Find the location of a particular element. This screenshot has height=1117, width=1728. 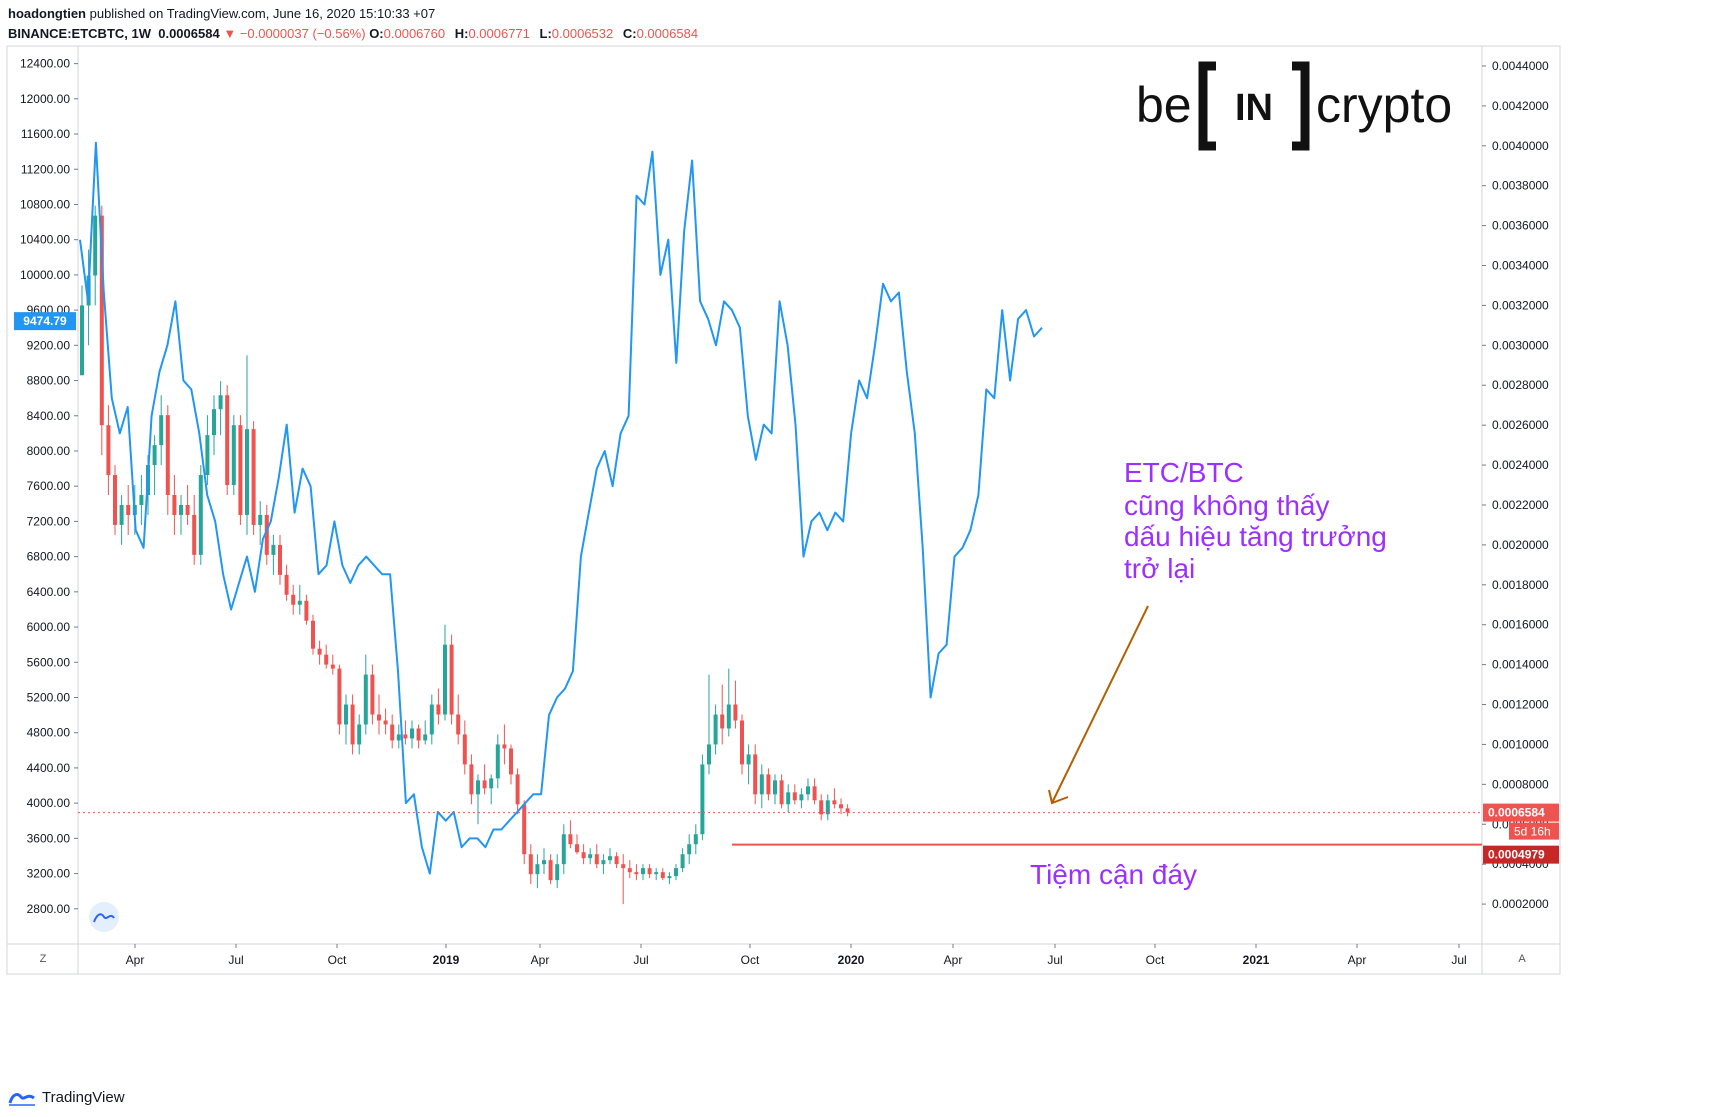

footer-branding: TradingView is located at coordinates (66, 1097).